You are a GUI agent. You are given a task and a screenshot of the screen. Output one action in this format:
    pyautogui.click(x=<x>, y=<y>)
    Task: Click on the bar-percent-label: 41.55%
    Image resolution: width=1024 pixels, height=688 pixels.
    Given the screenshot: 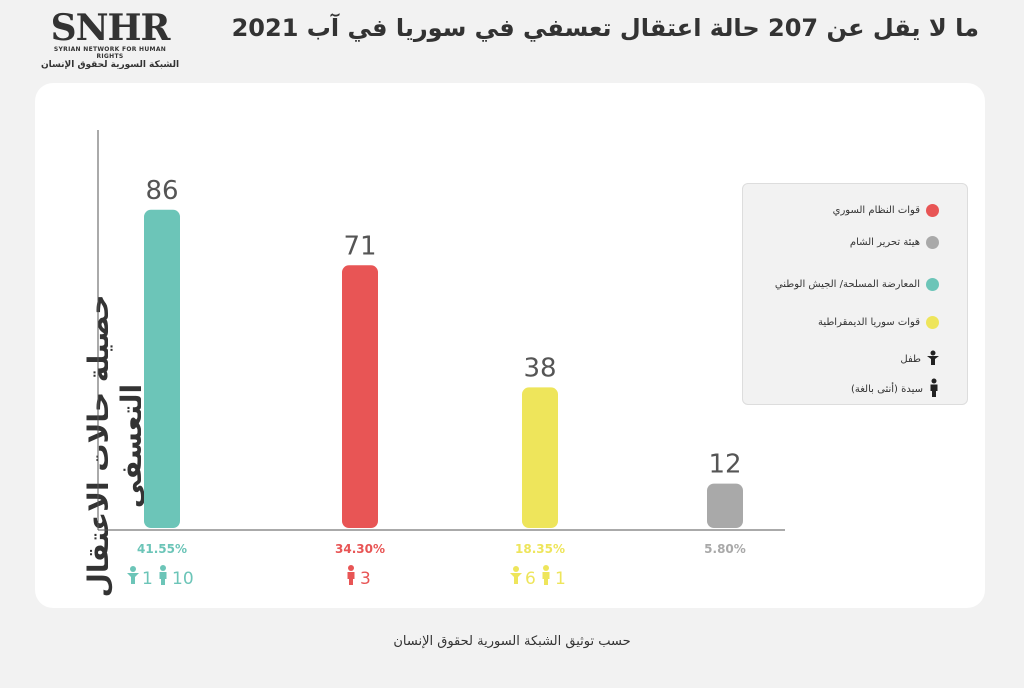 What is the action you would take?
    pyautogui.click(x=162, y=549)
    